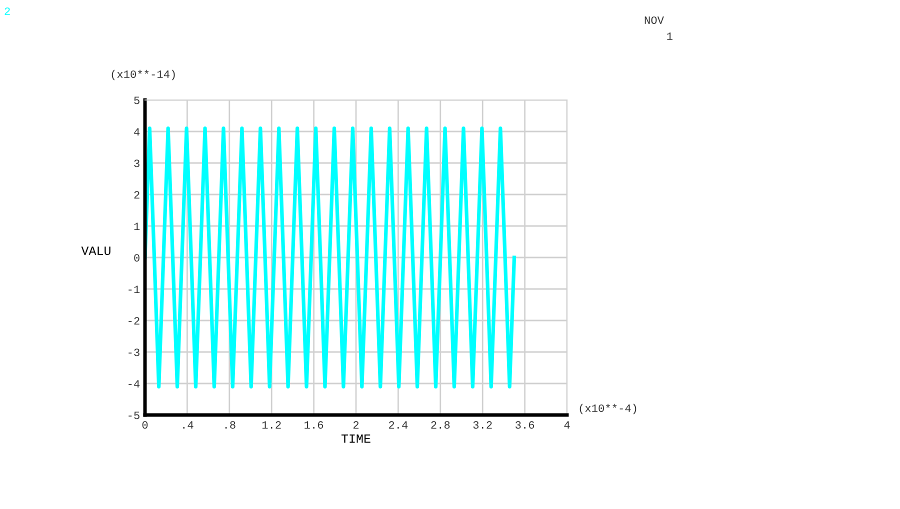  What do you see at coordinates (134, 352) in the screenshot?
I see `y-tick-label: -3` at bounding box center [134, 352].